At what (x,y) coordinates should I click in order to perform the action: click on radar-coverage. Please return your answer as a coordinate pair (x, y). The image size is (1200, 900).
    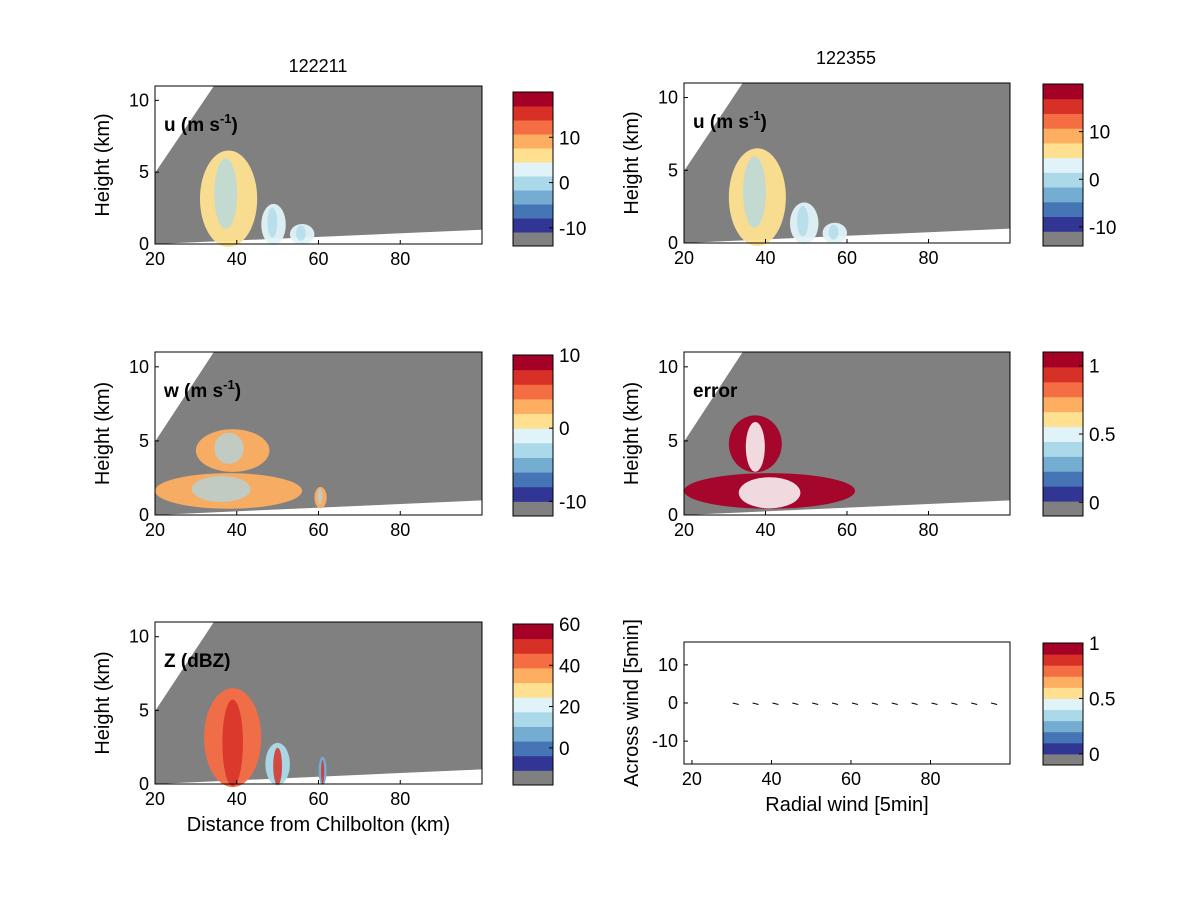
    Looking at the image, I should click on (318, 703).